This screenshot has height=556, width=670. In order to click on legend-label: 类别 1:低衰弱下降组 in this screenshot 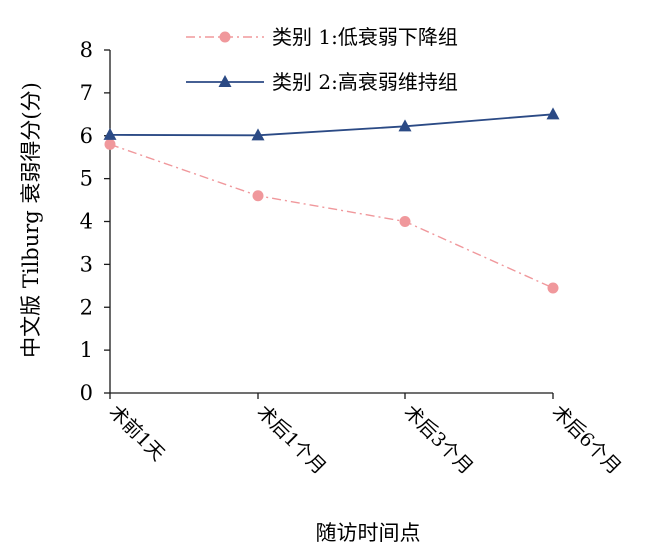, I will do `click(365, 37)`.